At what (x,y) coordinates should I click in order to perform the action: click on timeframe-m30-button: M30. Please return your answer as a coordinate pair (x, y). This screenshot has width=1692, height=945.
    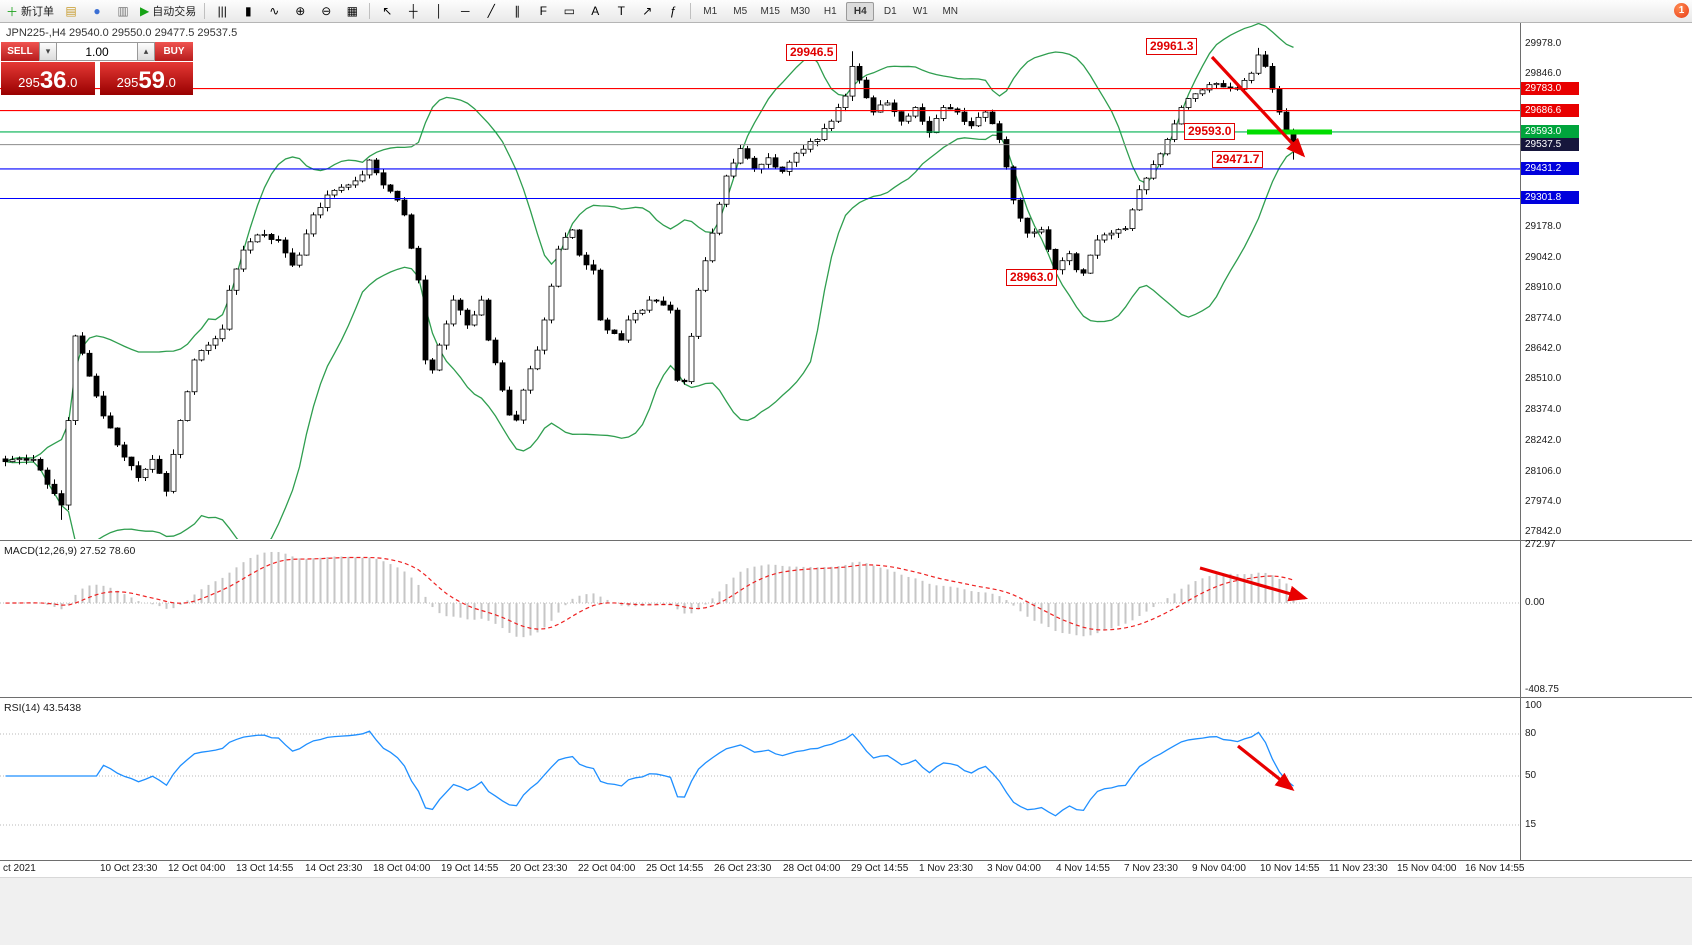
    Looking at the image, I should click on (800, 11).